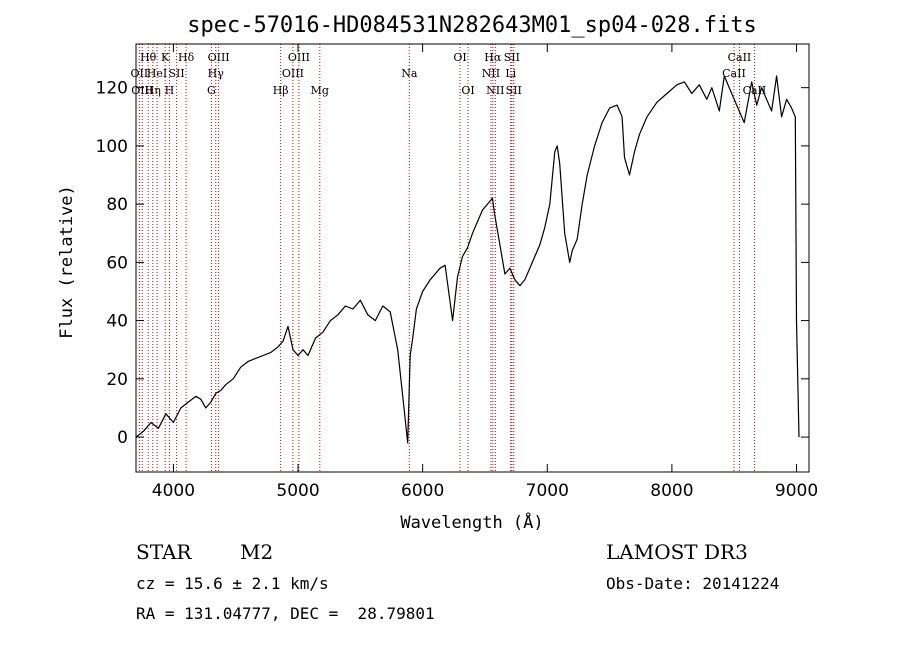  What do you see at coordinates (216, 73) in the screenshot?
I see `emission-line-label: Hγ` at bounding box center [216, 73].